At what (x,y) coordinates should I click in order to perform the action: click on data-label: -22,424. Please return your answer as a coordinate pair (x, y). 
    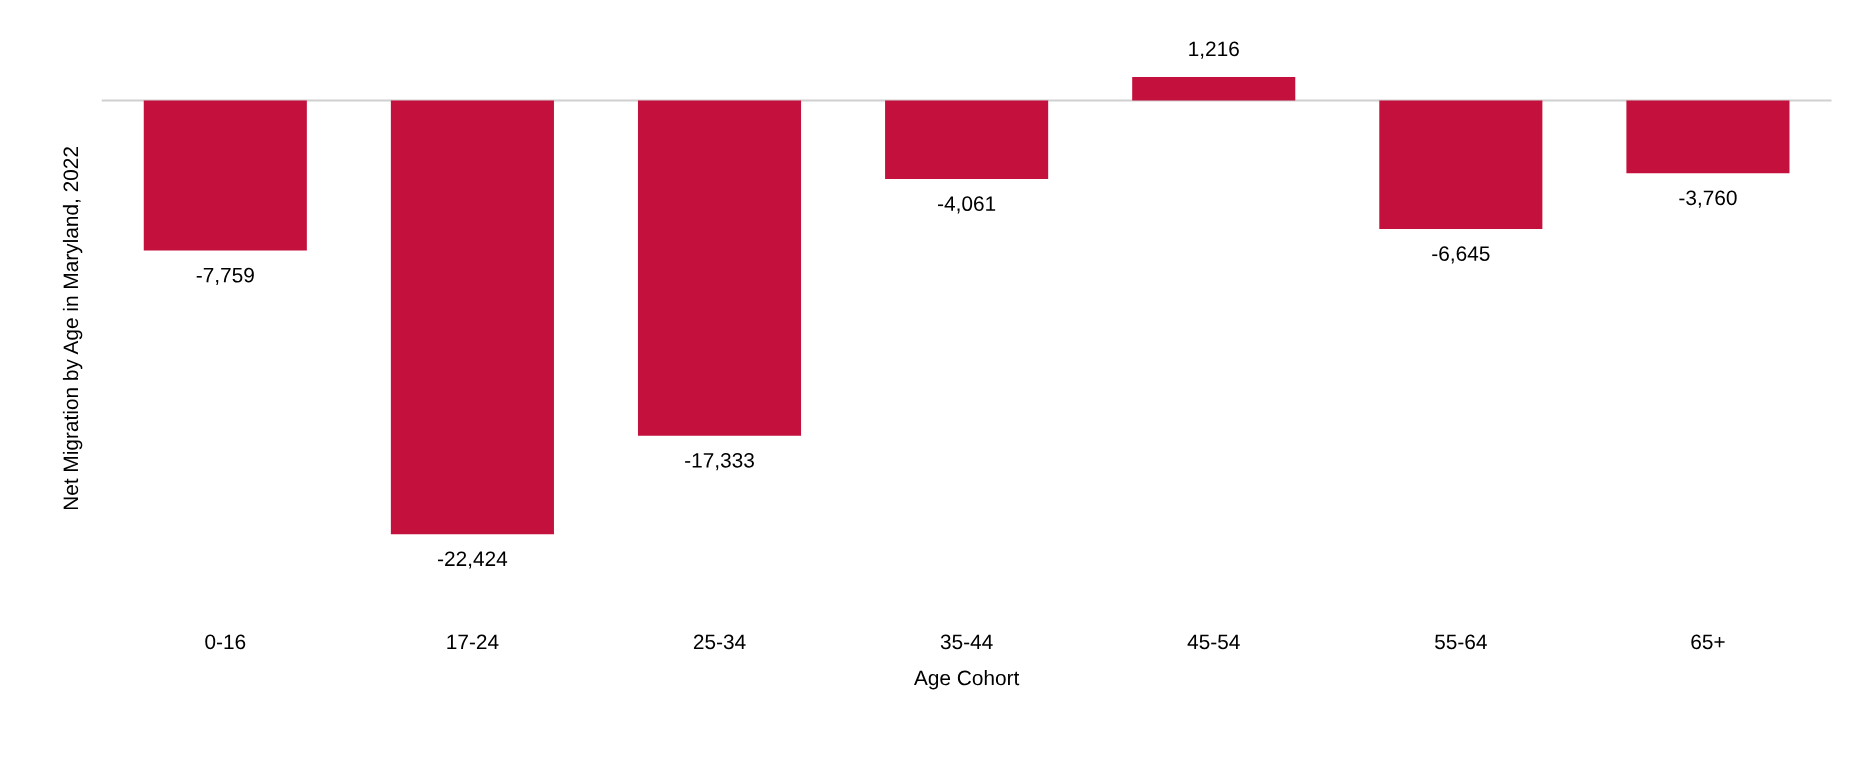
    Looking at the image, I should click on (473, 560).